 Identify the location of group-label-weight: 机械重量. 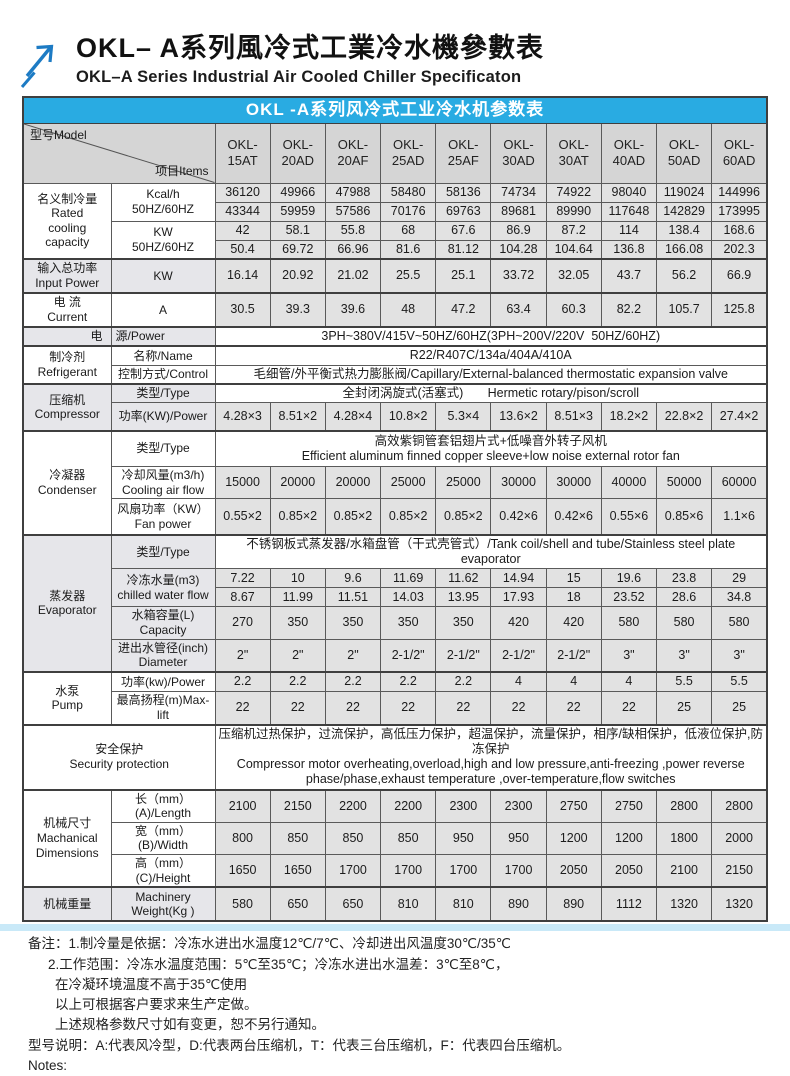
(67, 904).